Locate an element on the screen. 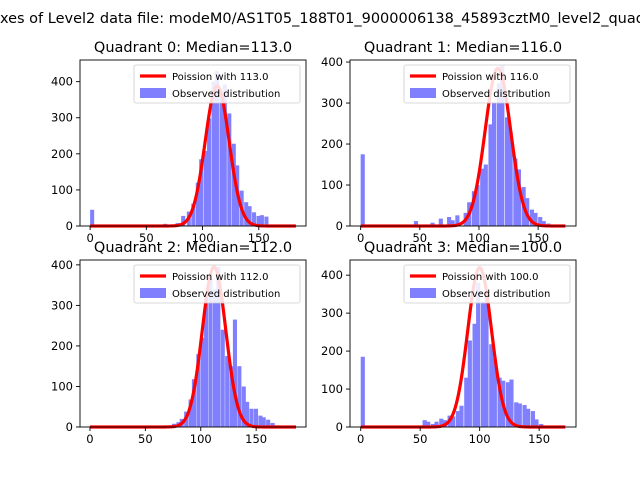 The image size is (640, 480). legend-label-poisson: Poission with 112.0 is located at coordinates (220, 277).